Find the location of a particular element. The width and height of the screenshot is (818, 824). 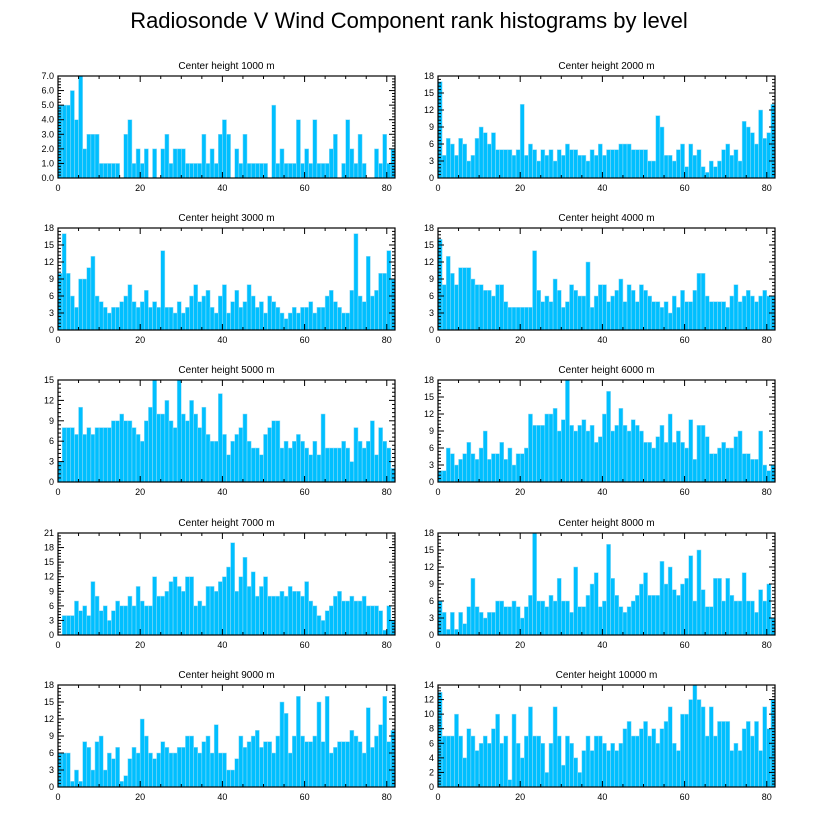

x-tick-label: 60 is located at coordinates (685, 797).